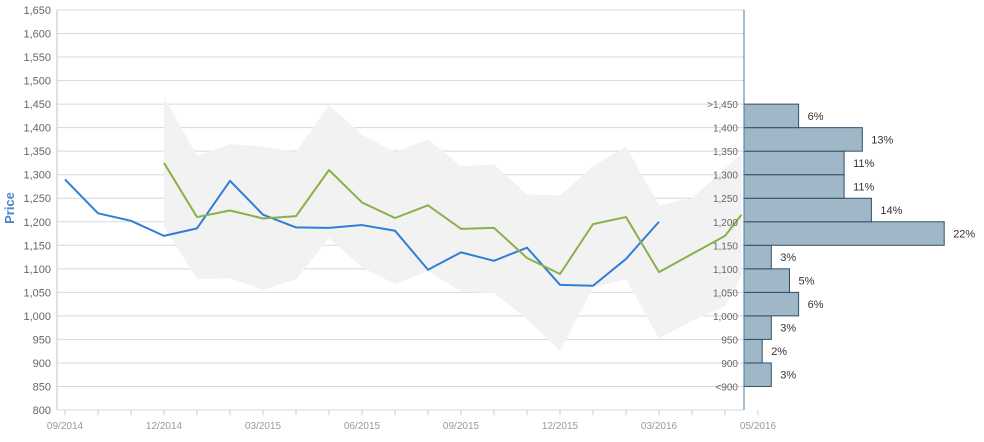 The width and height of the screenshot is (984, 442). Describe the element at coordinates (725, 270) in the screenshot. I see `histogram-bucket-label: 1,100` at that location.